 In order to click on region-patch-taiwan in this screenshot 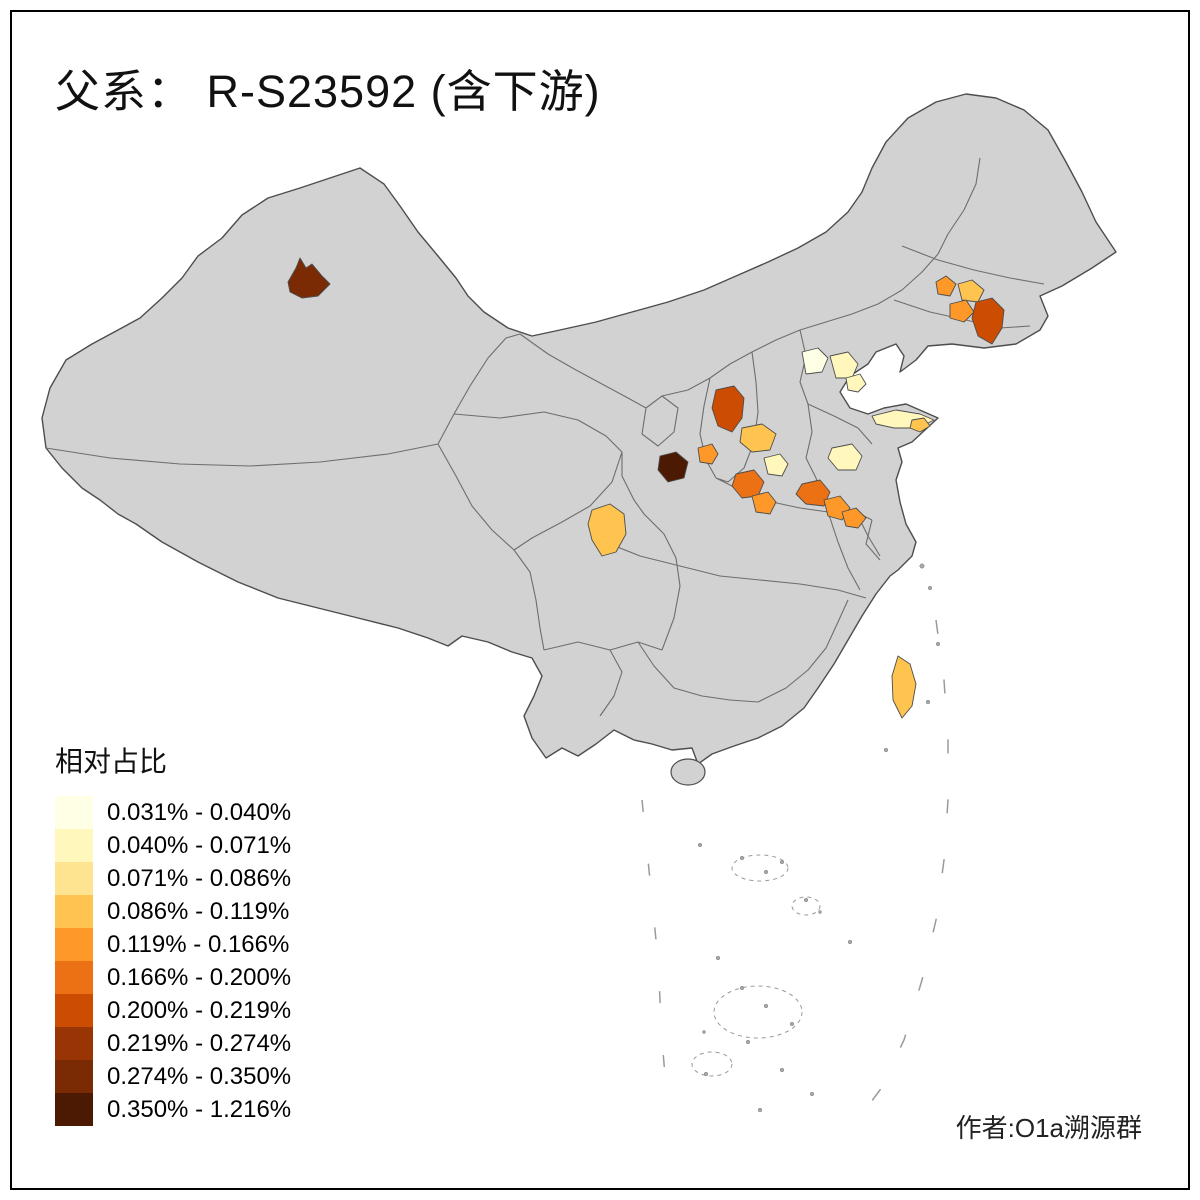, I will do `click(904, 687)`.